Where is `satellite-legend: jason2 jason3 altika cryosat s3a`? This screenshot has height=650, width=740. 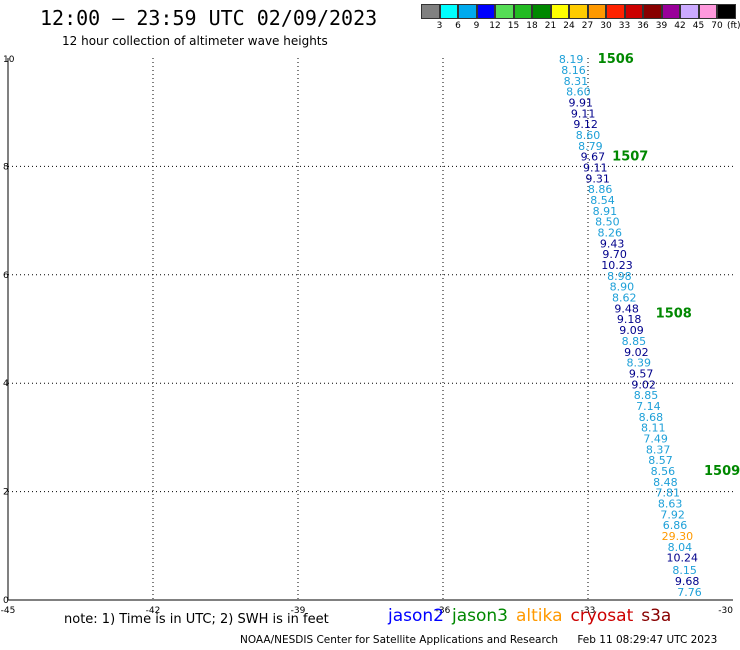
satellite-legend: jason2 jason3 altika cryosat s3a is located at coordinates (533, 616).